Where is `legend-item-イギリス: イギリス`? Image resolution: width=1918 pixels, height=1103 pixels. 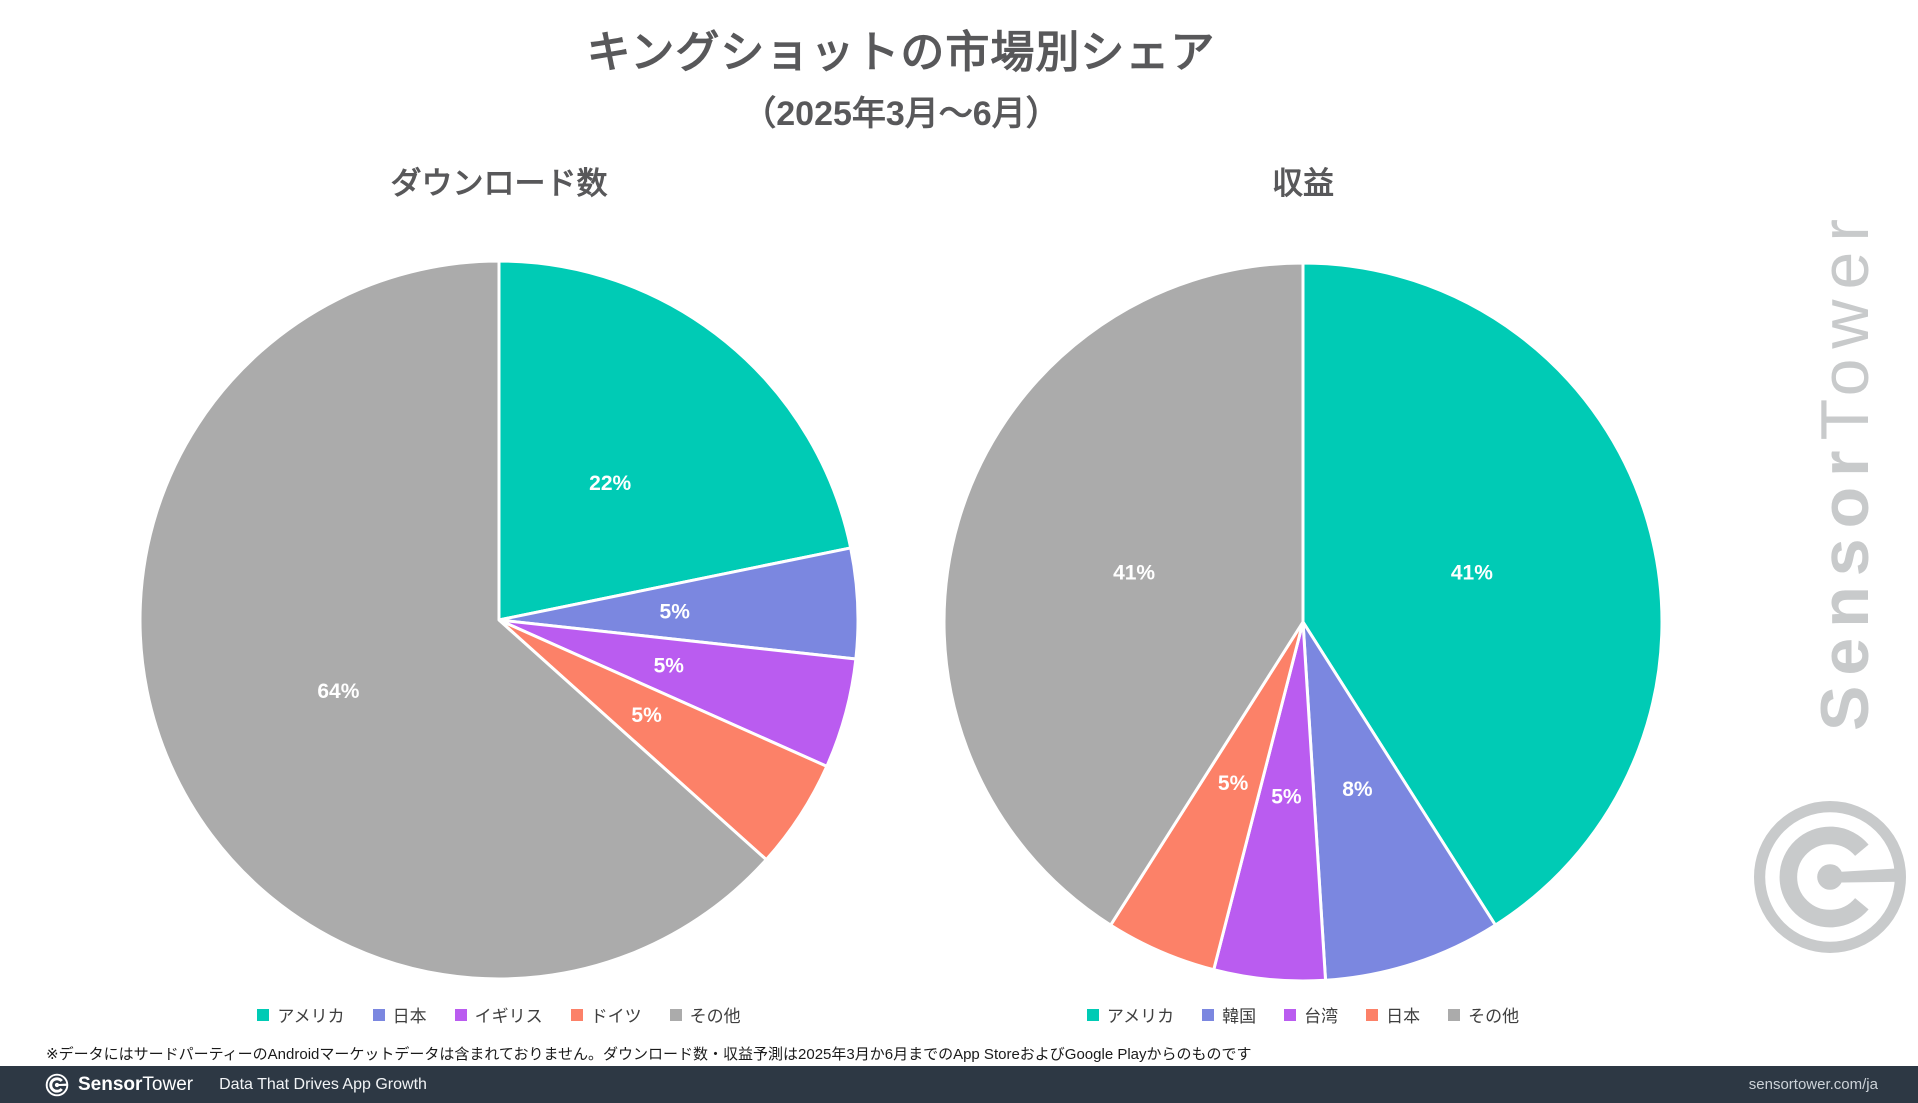
legend-item-イギリス: イギリス is located at coordinates (498, 1014).